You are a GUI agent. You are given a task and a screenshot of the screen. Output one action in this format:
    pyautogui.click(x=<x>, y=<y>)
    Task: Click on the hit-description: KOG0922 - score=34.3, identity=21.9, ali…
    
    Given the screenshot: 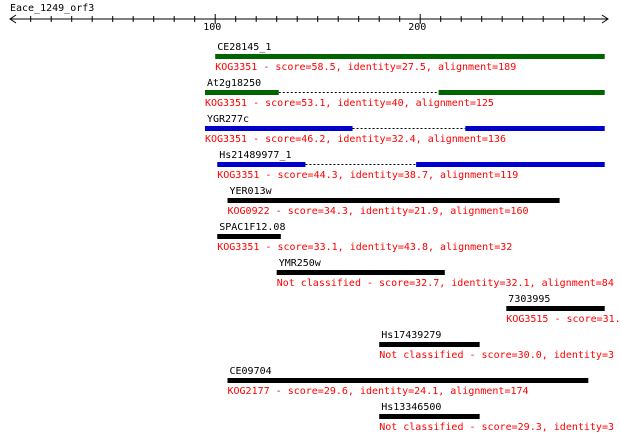 What is the action you would take?
    pyautogui.click(x=378, y=211)
    